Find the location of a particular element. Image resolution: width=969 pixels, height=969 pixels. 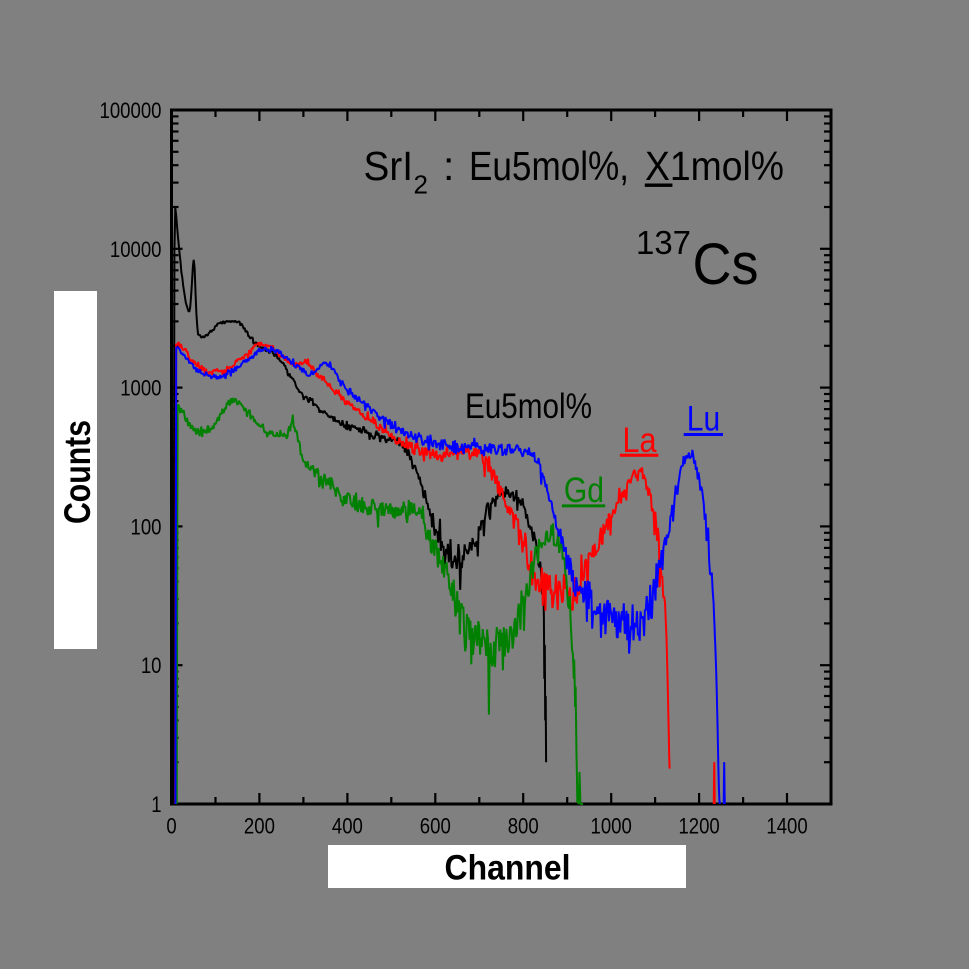

svg-text: X1mol% is located at coordinates (714, 166).